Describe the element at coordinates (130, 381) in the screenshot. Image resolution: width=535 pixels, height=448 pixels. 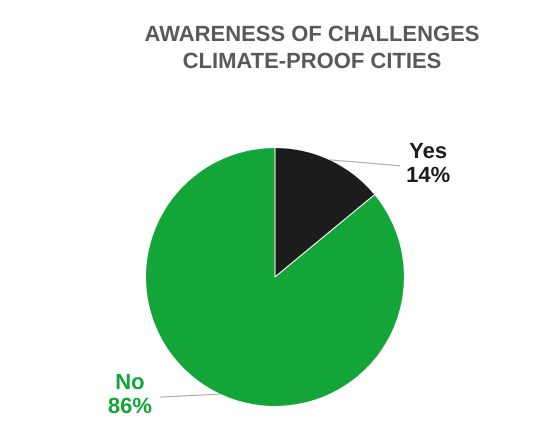
I see `slice-label: No` at that location.